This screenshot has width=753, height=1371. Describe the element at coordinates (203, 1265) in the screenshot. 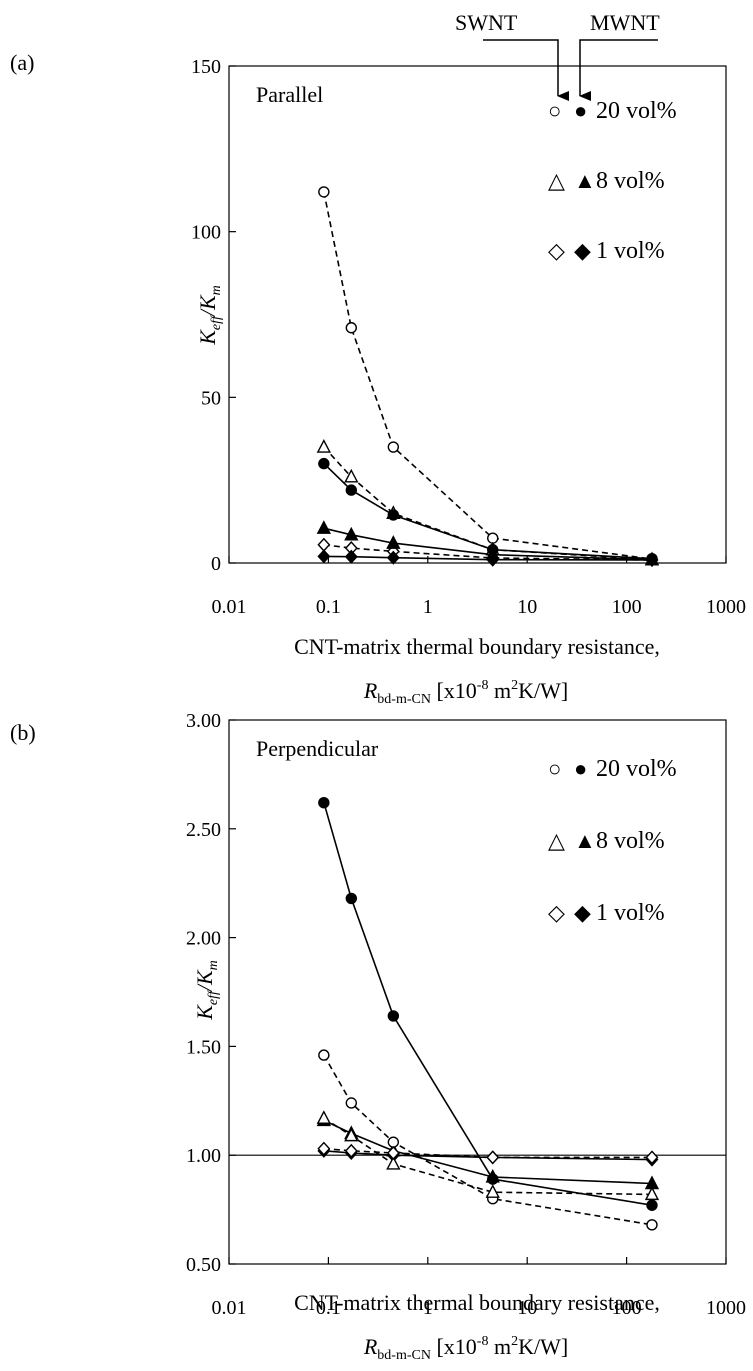

I see `y-tick-label: 0.50` at that location.